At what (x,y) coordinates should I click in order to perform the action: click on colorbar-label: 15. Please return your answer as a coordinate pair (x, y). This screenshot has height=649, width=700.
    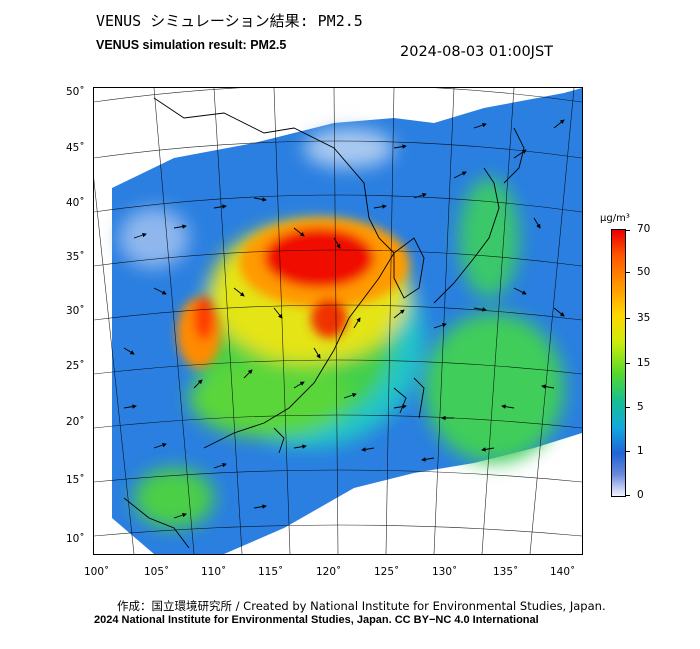
    Looking at the image, I should click on (644, 363).